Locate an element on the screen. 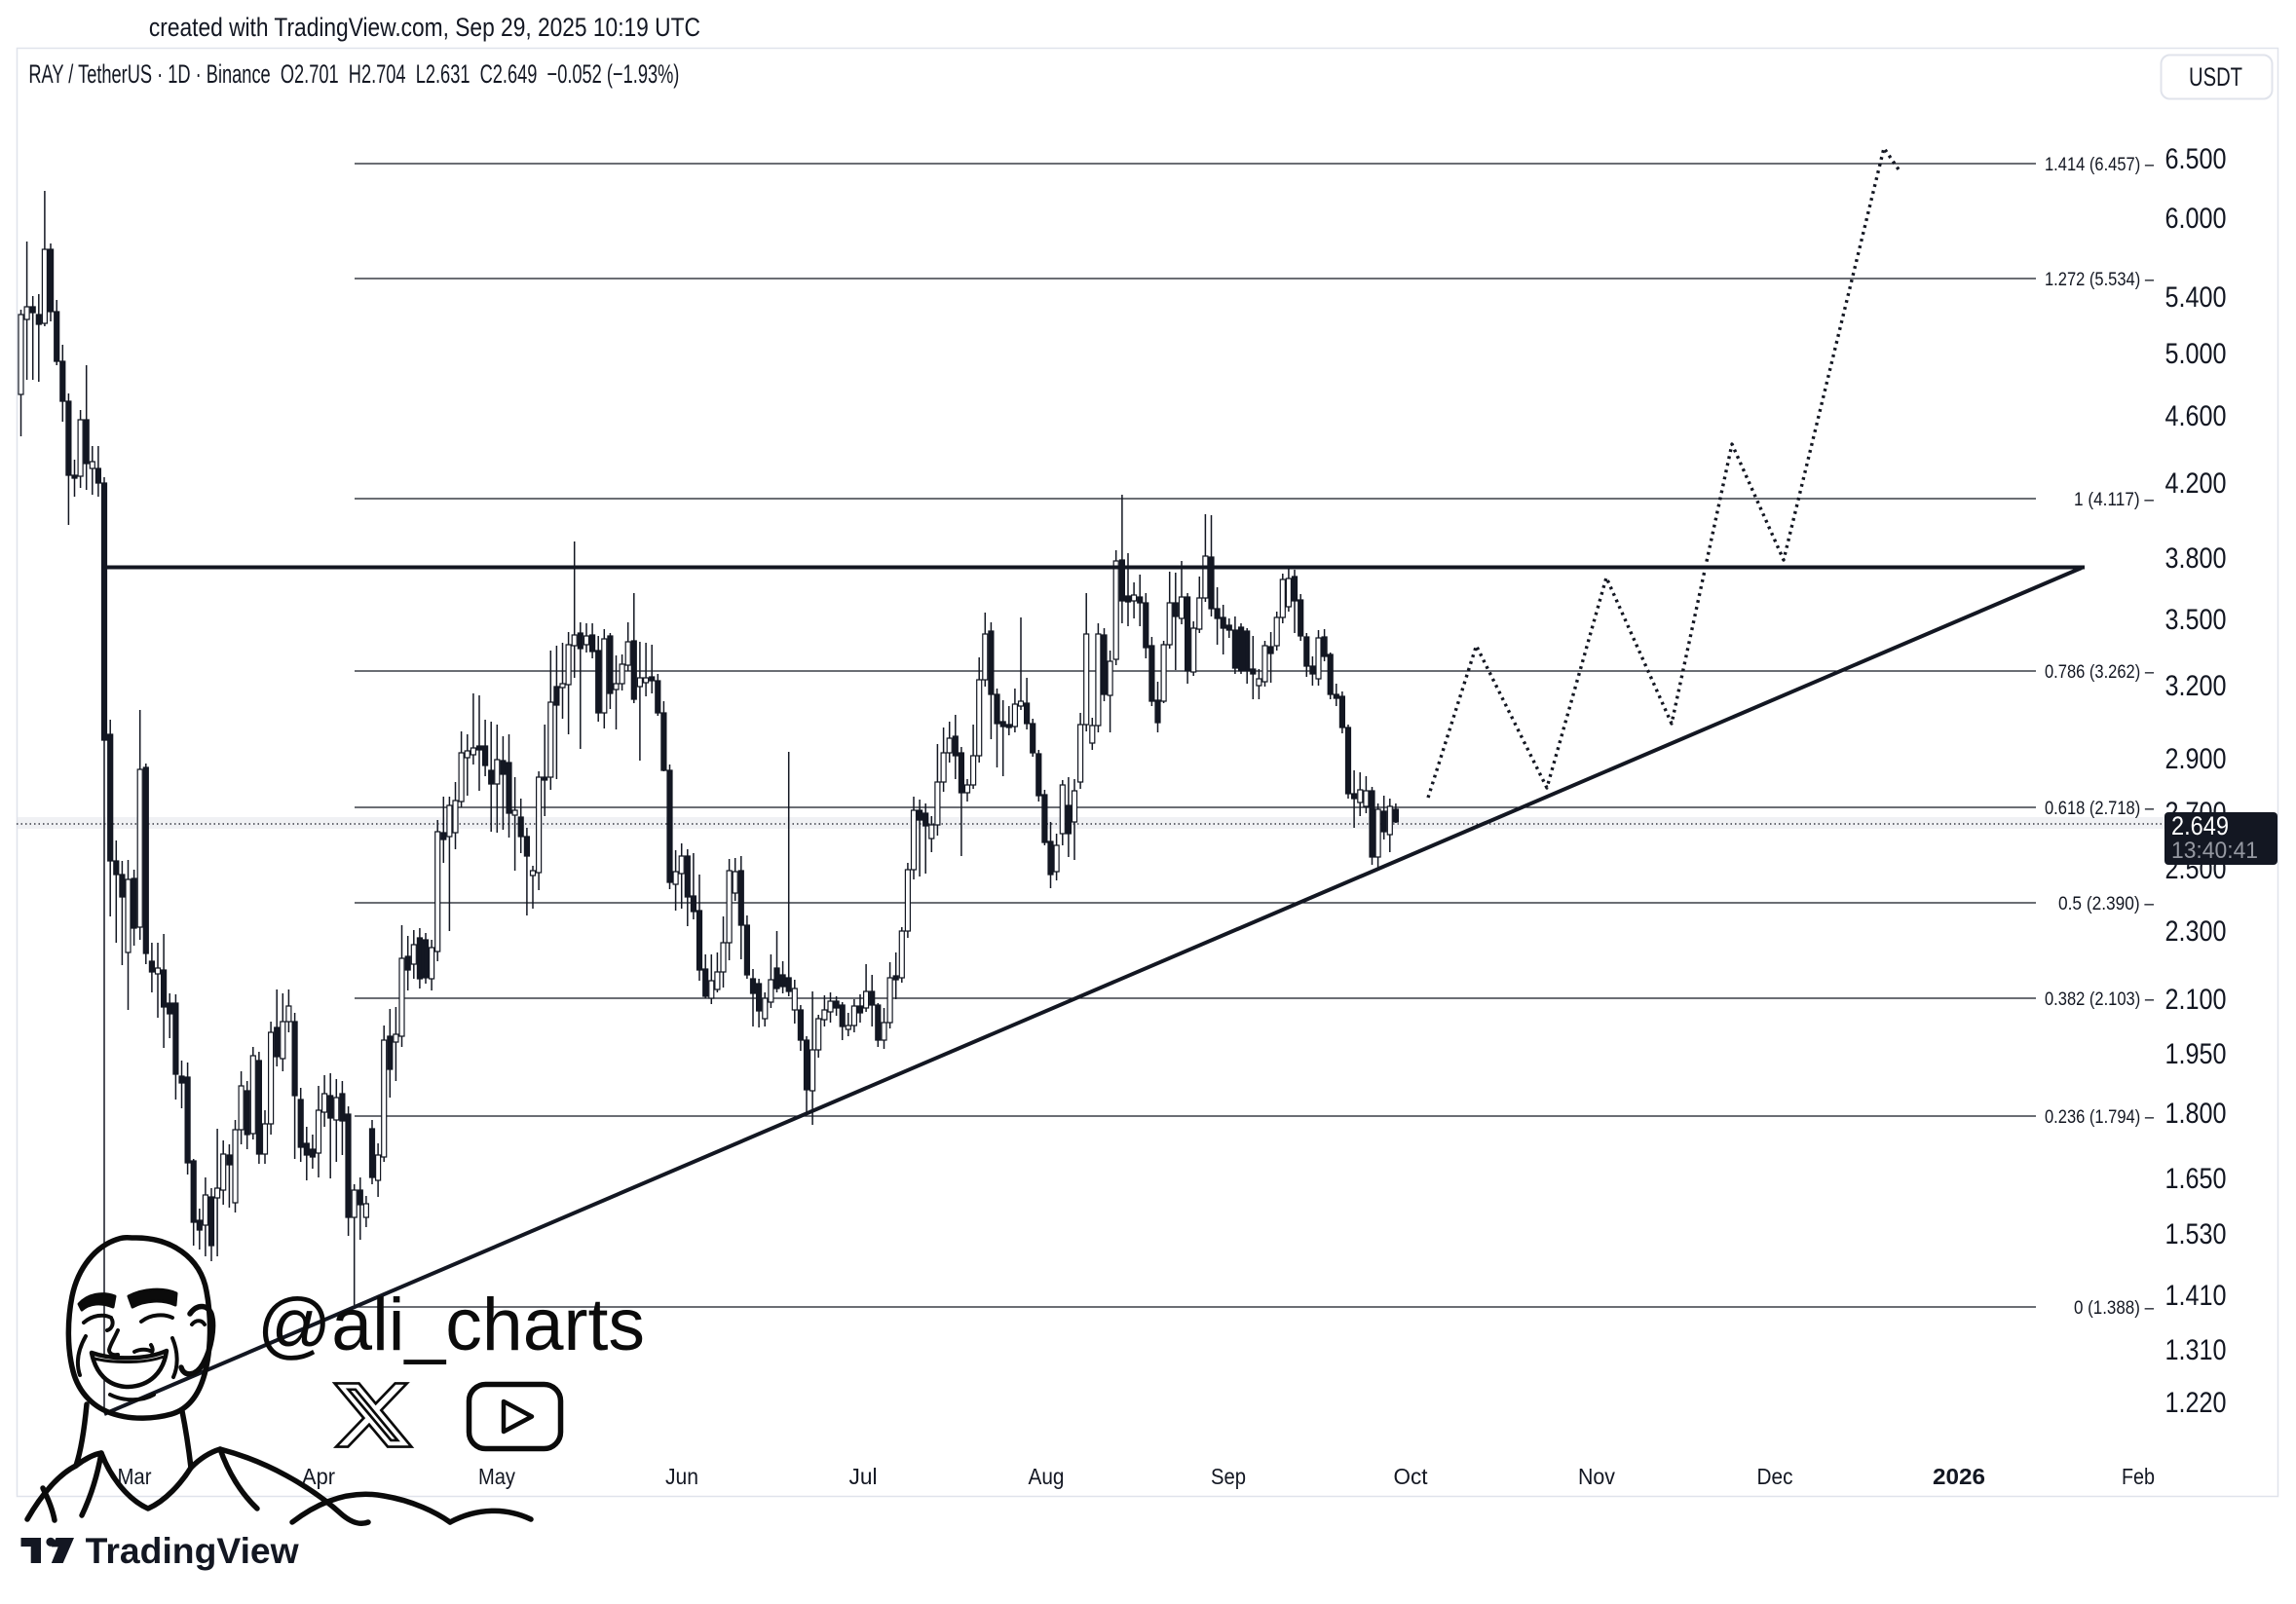  svg-text: 1.650 is located at coordinates (2196, 1179).